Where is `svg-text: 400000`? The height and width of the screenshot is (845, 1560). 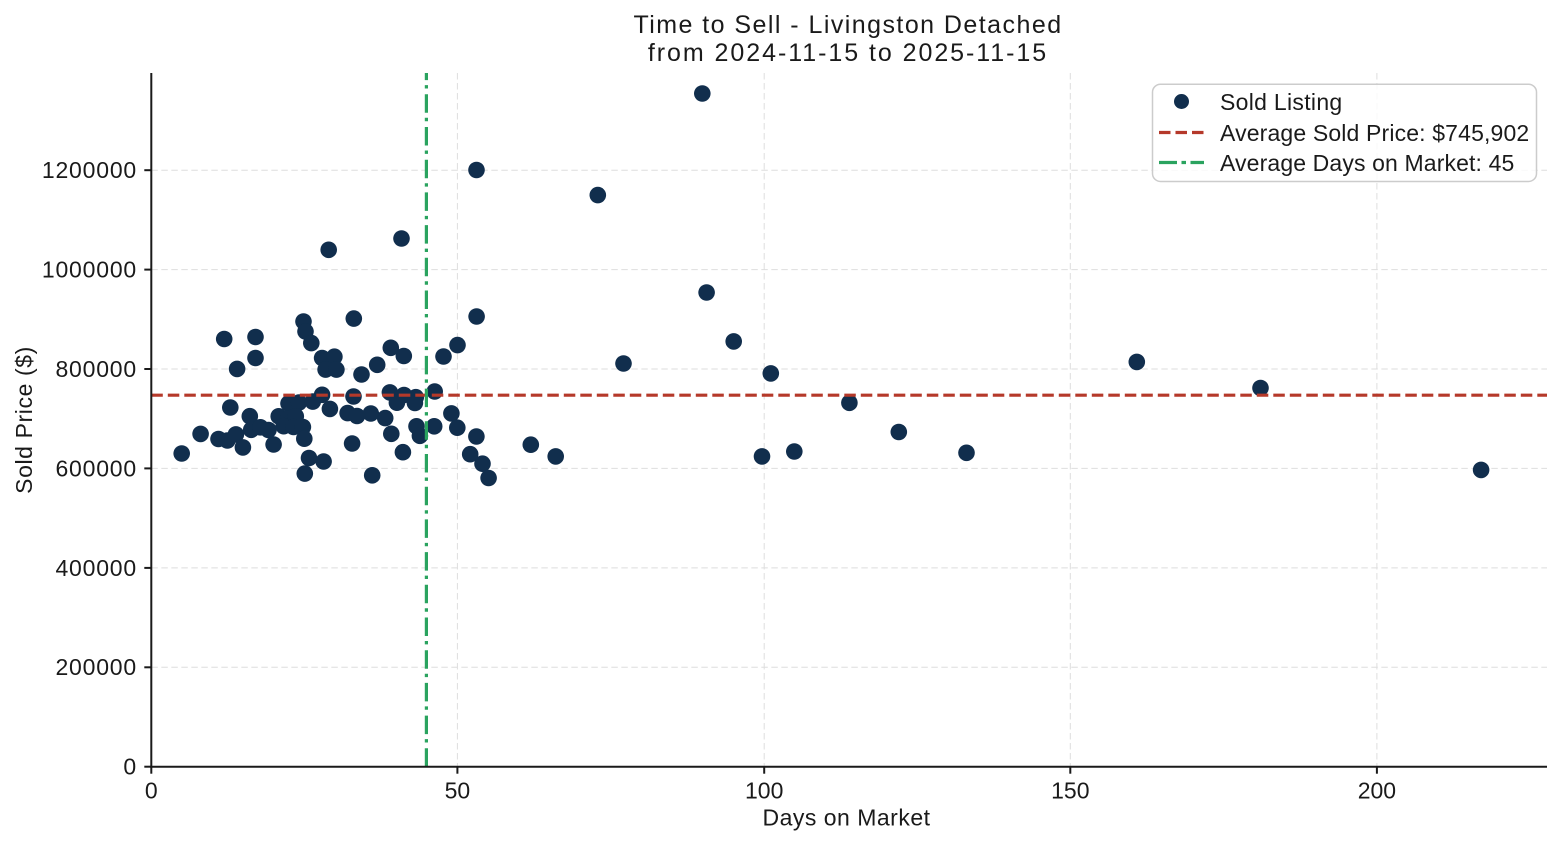
svg-text: 400000 is located at coordinates (96, 568).